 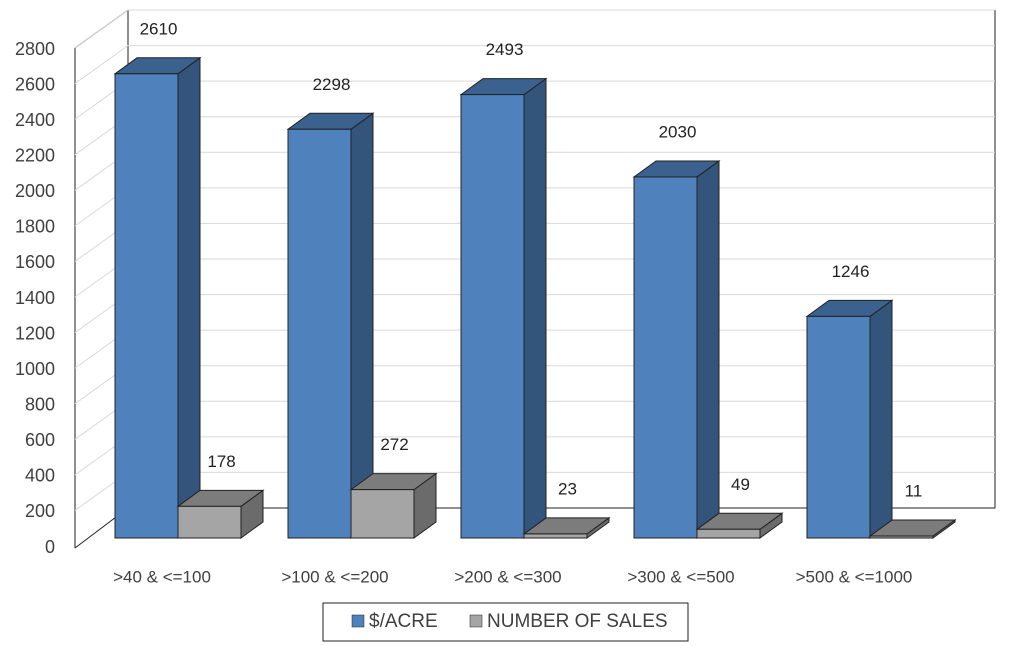 I want to click on y-tick-label: 2800, so click(x=35, y=49).